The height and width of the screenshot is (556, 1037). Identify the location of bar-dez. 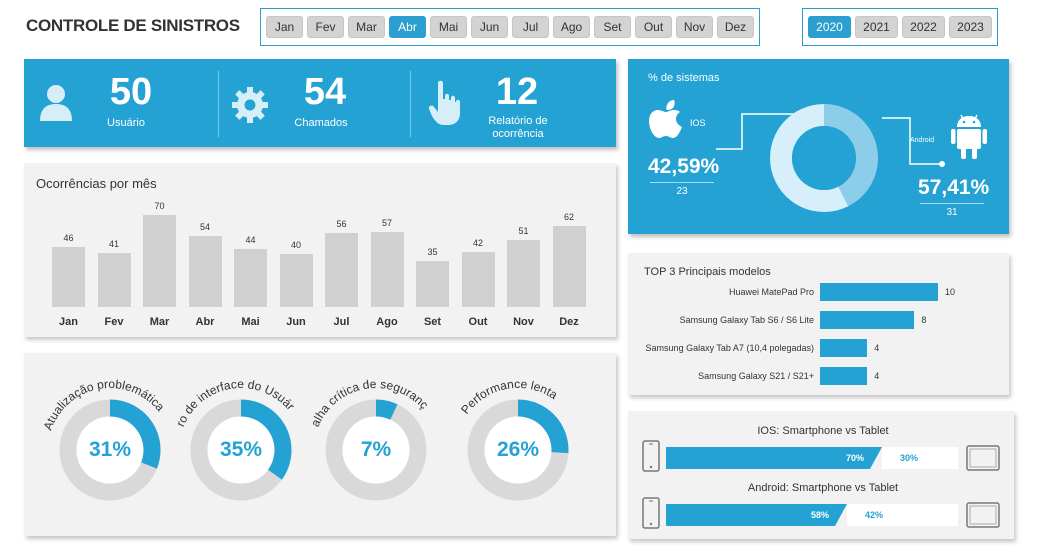
(569, 266).